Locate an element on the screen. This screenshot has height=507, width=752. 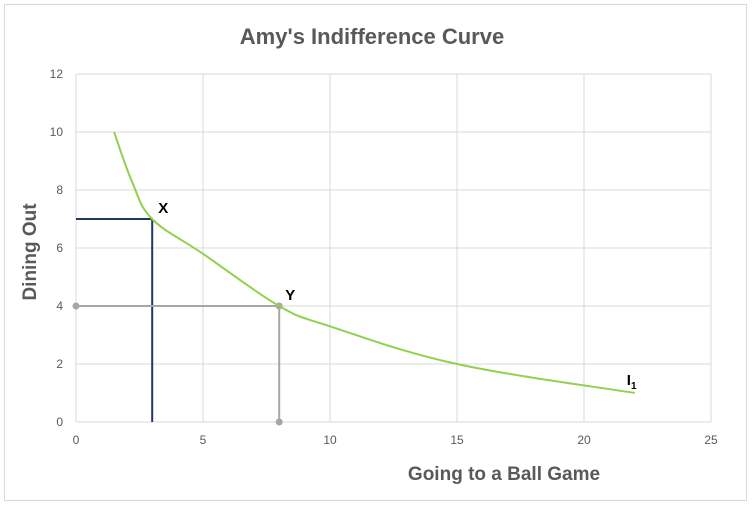
y-axis-label: Dining Out is located at coordinates (30, 252).